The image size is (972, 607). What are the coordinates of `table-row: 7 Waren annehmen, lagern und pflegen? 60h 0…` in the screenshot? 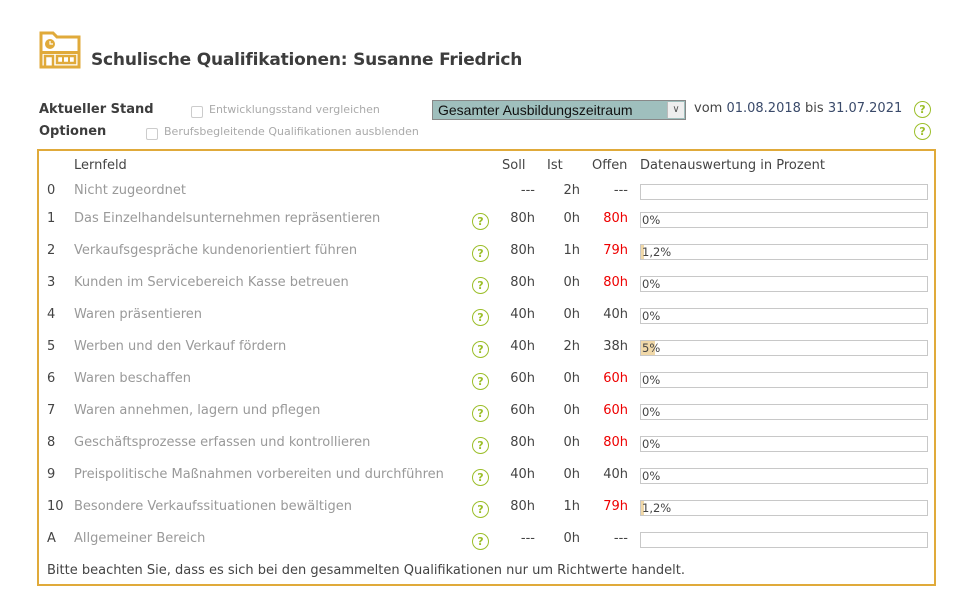 It's located at (486, 413).